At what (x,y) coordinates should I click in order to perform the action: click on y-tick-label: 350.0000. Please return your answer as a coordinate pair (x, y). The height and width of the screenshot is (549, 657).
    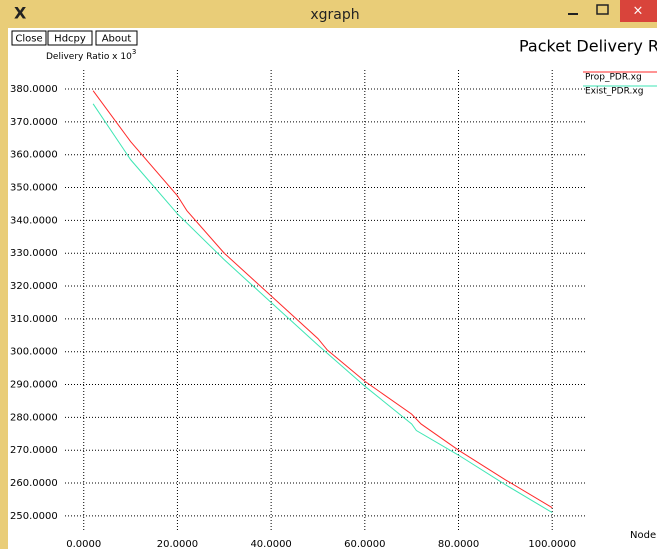
    Looking at the image, I should click on (34, 188).